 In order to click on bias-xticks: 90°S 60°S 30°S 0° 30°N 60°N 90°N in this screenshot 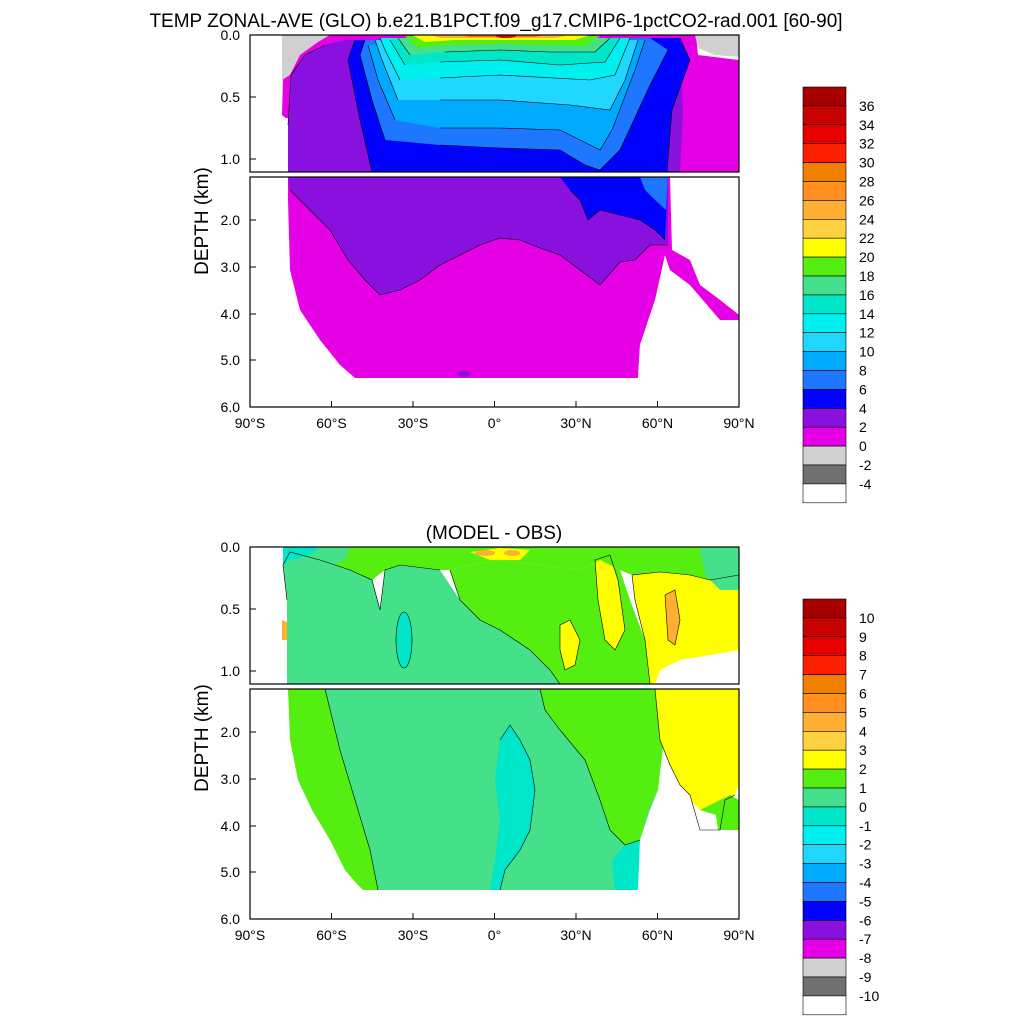, I will do `click(495, 928)`.